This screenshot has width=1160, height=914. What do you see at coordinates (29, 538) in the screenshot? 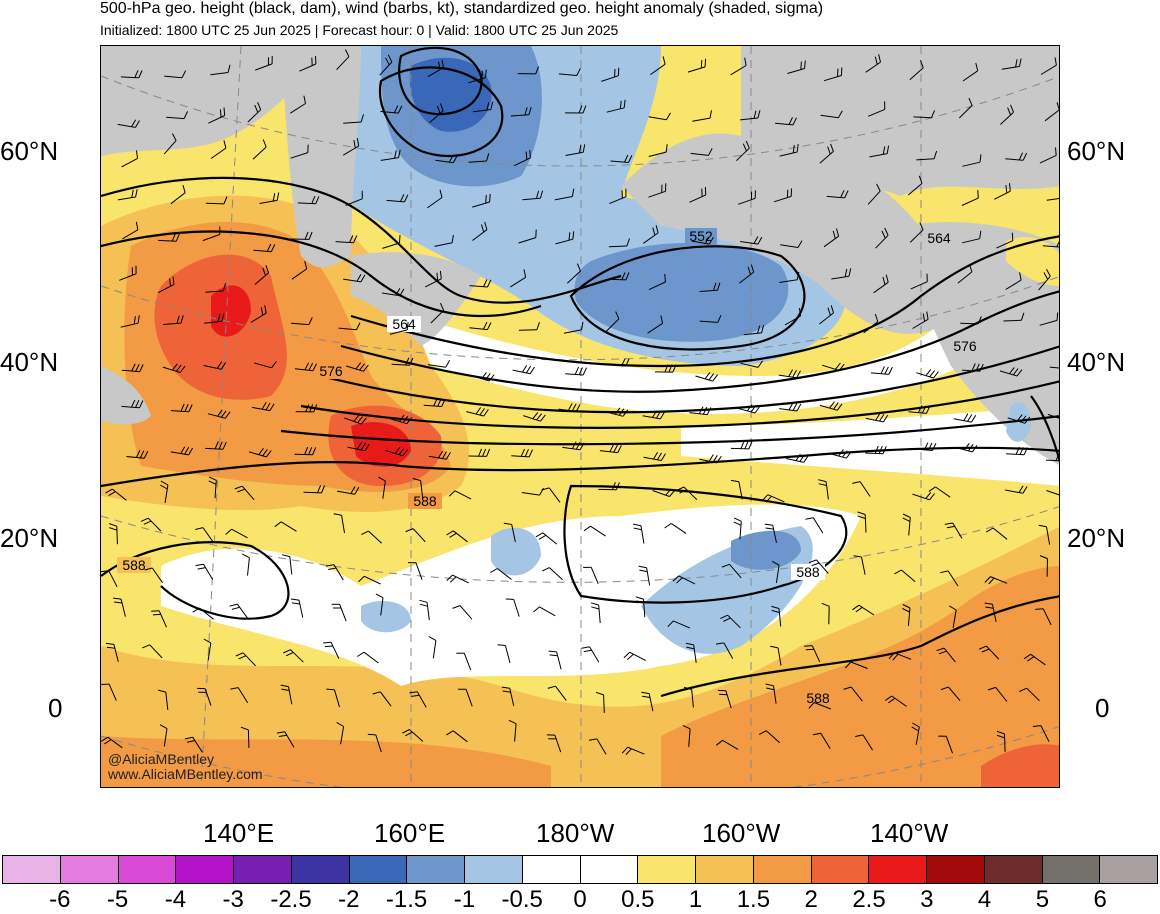
I see `lat-label-left-20n: 20°N` at bounding box center [29, 538].